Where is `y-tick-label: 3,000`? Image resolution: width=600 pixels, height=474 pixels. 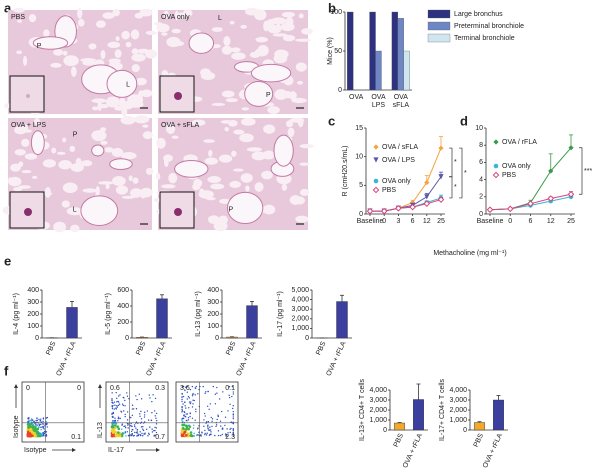 y-tick-label: 3,000 is located at coordinates (378, 400).